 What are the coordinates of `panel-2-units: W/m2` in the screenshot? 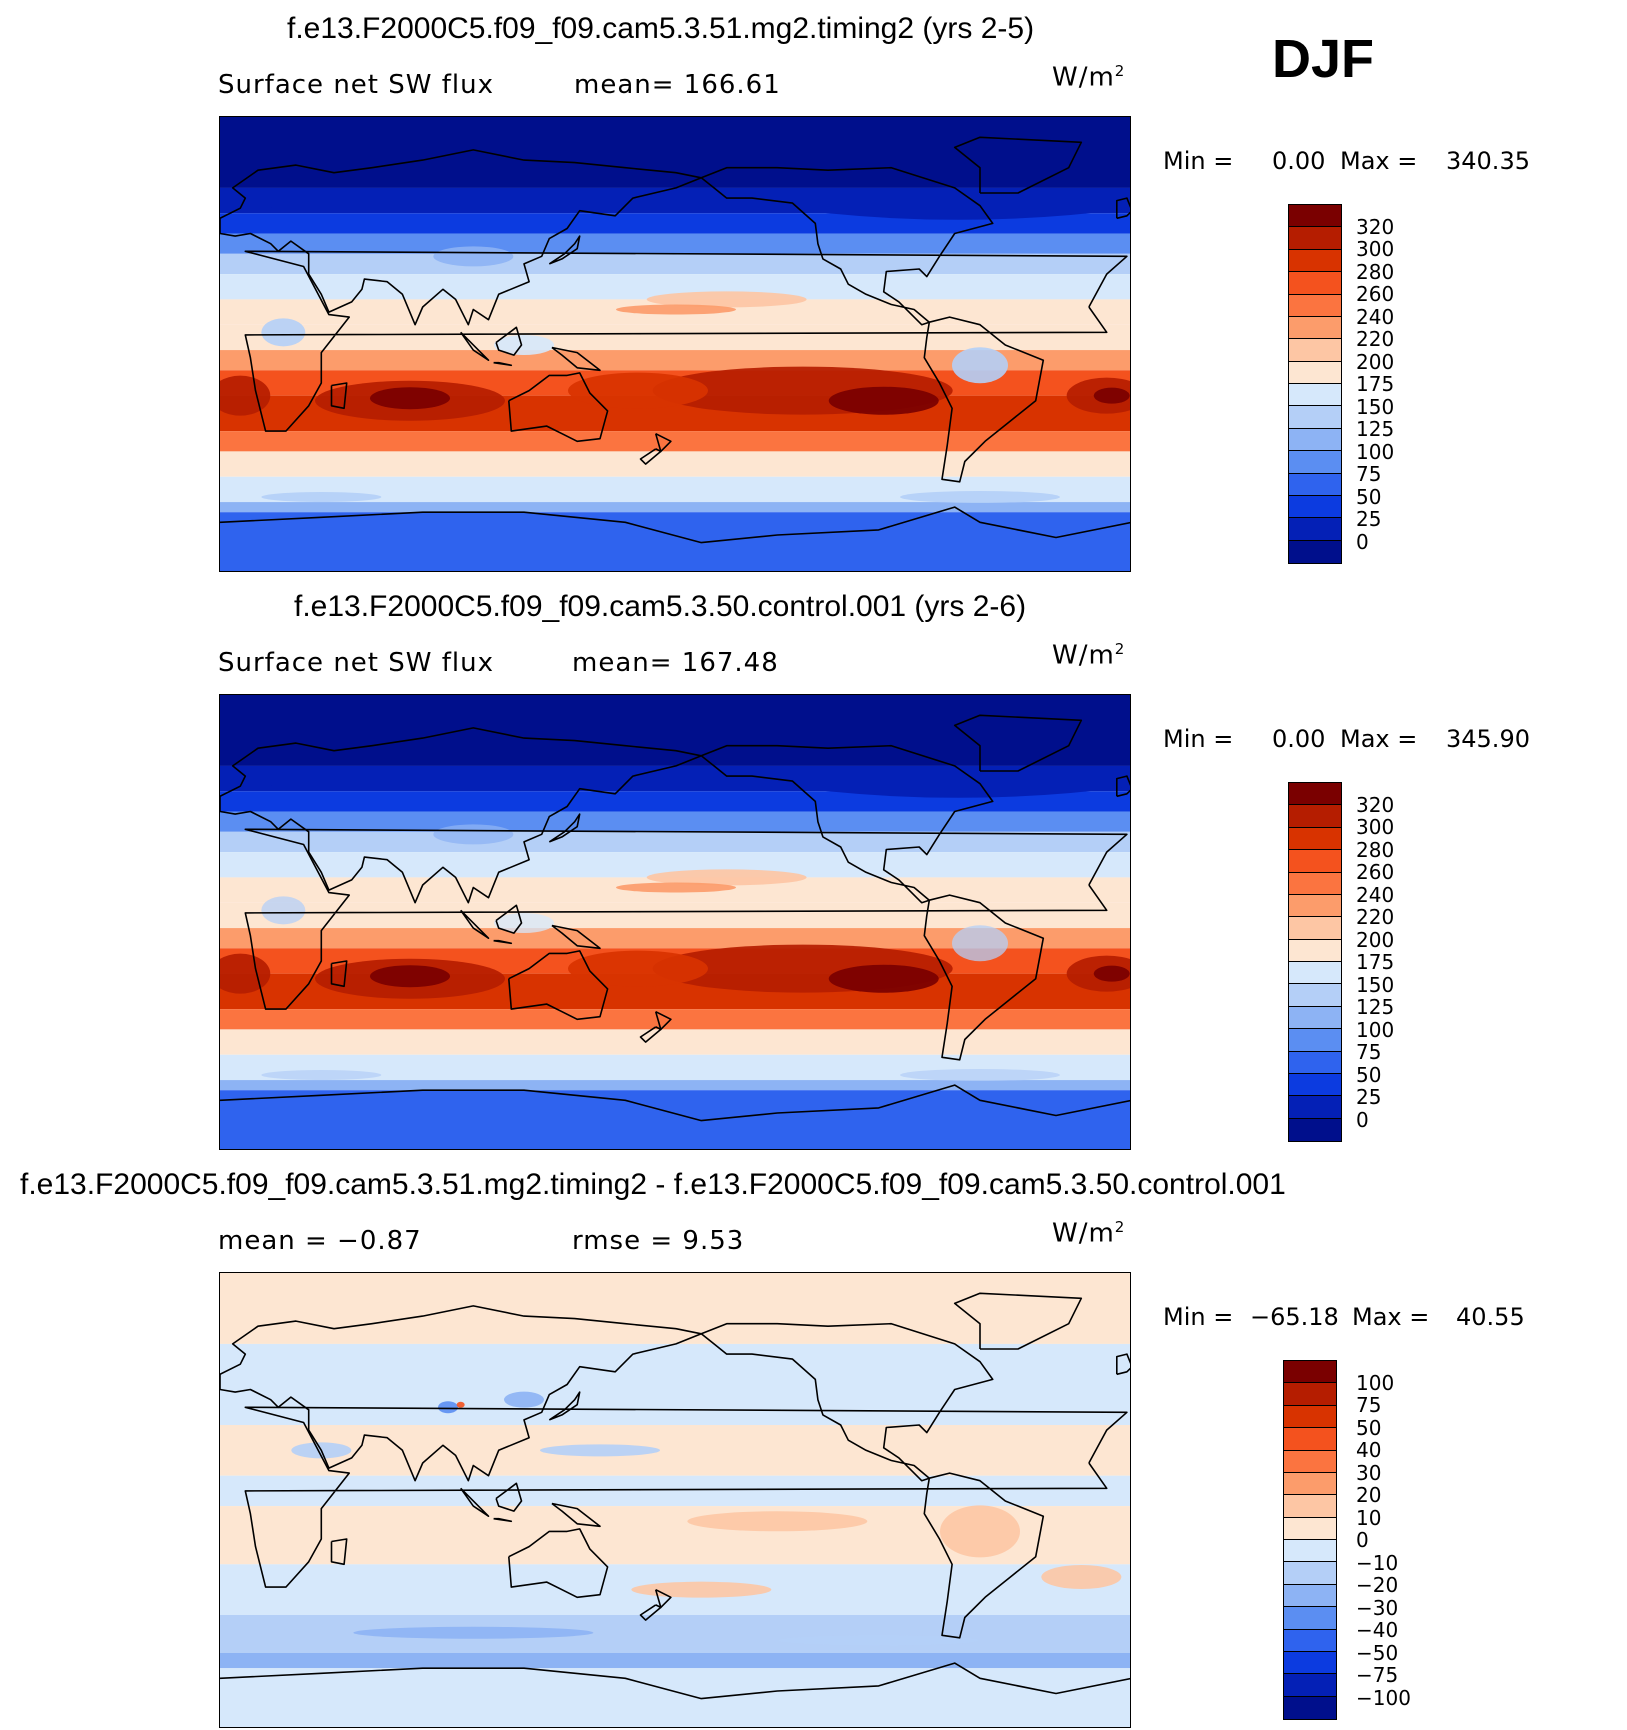 It's located at (1088, 655).